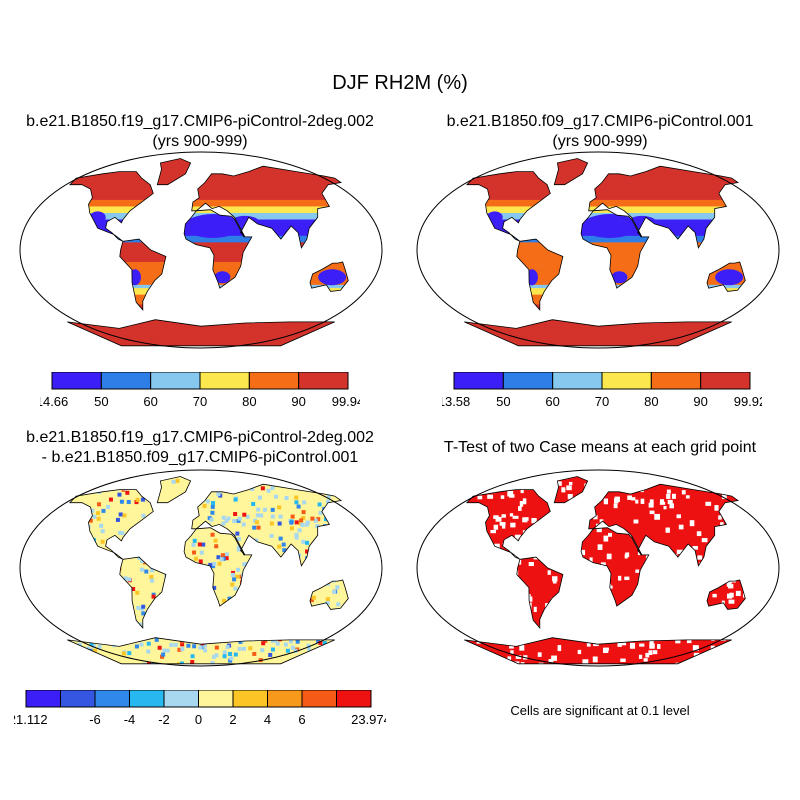 The height and width of the screenshot is (800, 800). What do you see at coordinates (150, 401) in the screenshot?
I see `colorbar-top-left-tick-label: 60` at bounding box center [150, 401].